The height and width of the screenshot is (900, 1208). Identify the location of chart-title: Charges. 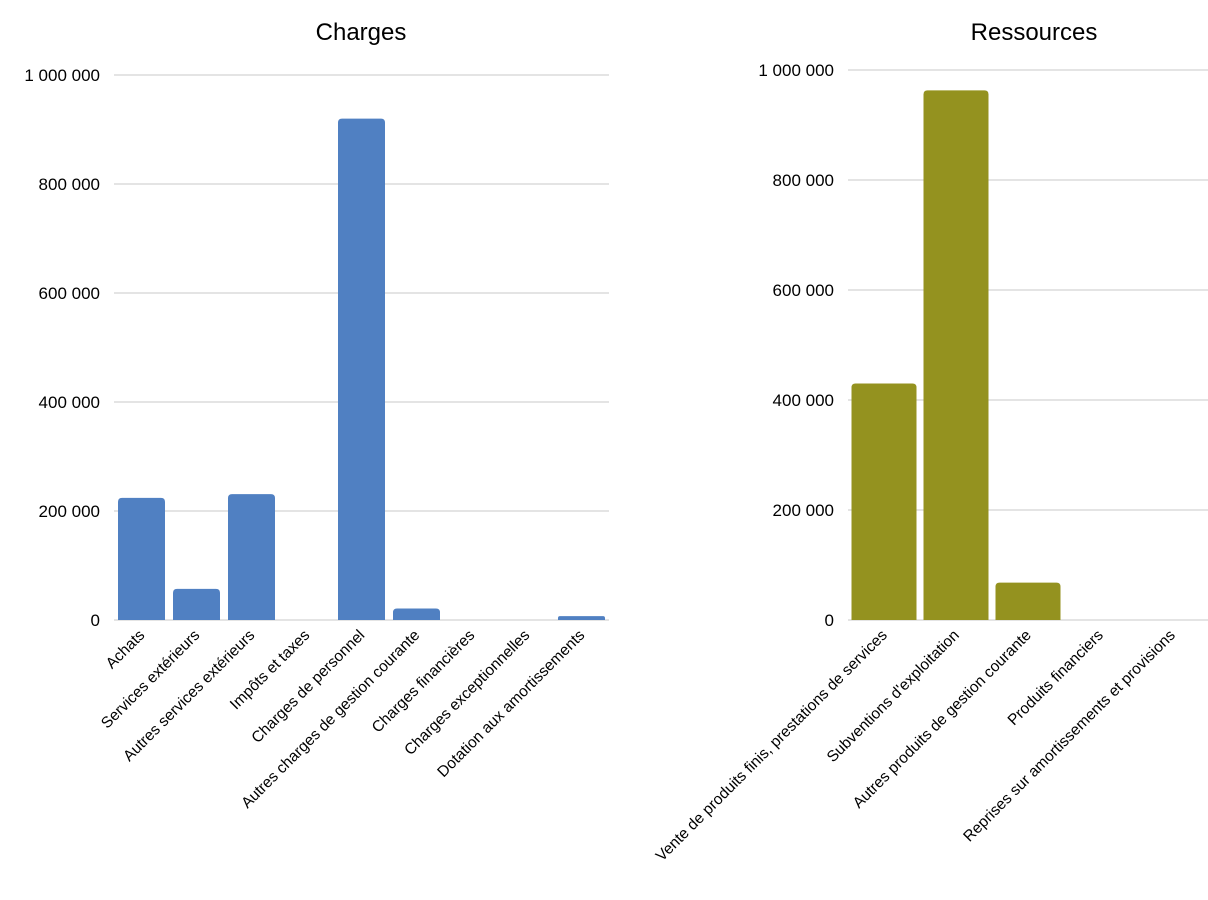
(361, 32).